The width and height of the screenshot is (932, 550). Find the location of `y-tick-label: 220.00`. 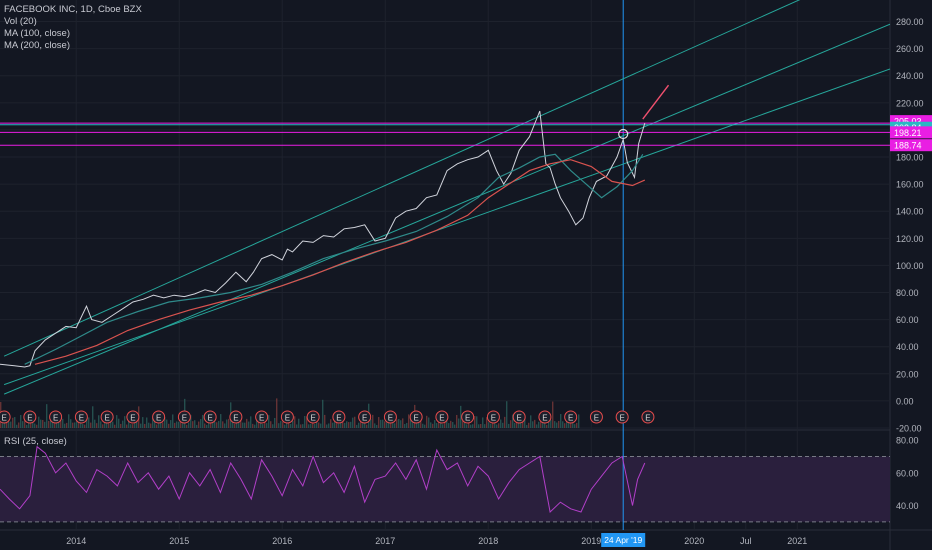

y-tick-label: 220.00 is located at coordinates (910, 103).